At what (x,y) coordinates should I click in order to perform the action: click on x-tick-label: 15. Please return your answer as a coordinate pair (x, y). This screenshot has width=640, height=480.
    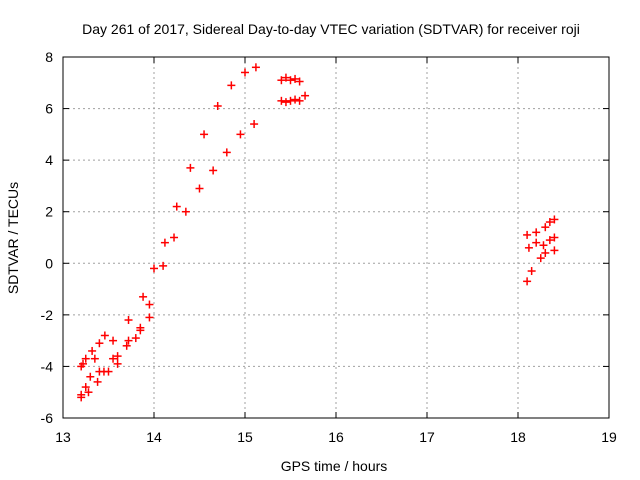
    Looking at the image, I should click on (245, 437).